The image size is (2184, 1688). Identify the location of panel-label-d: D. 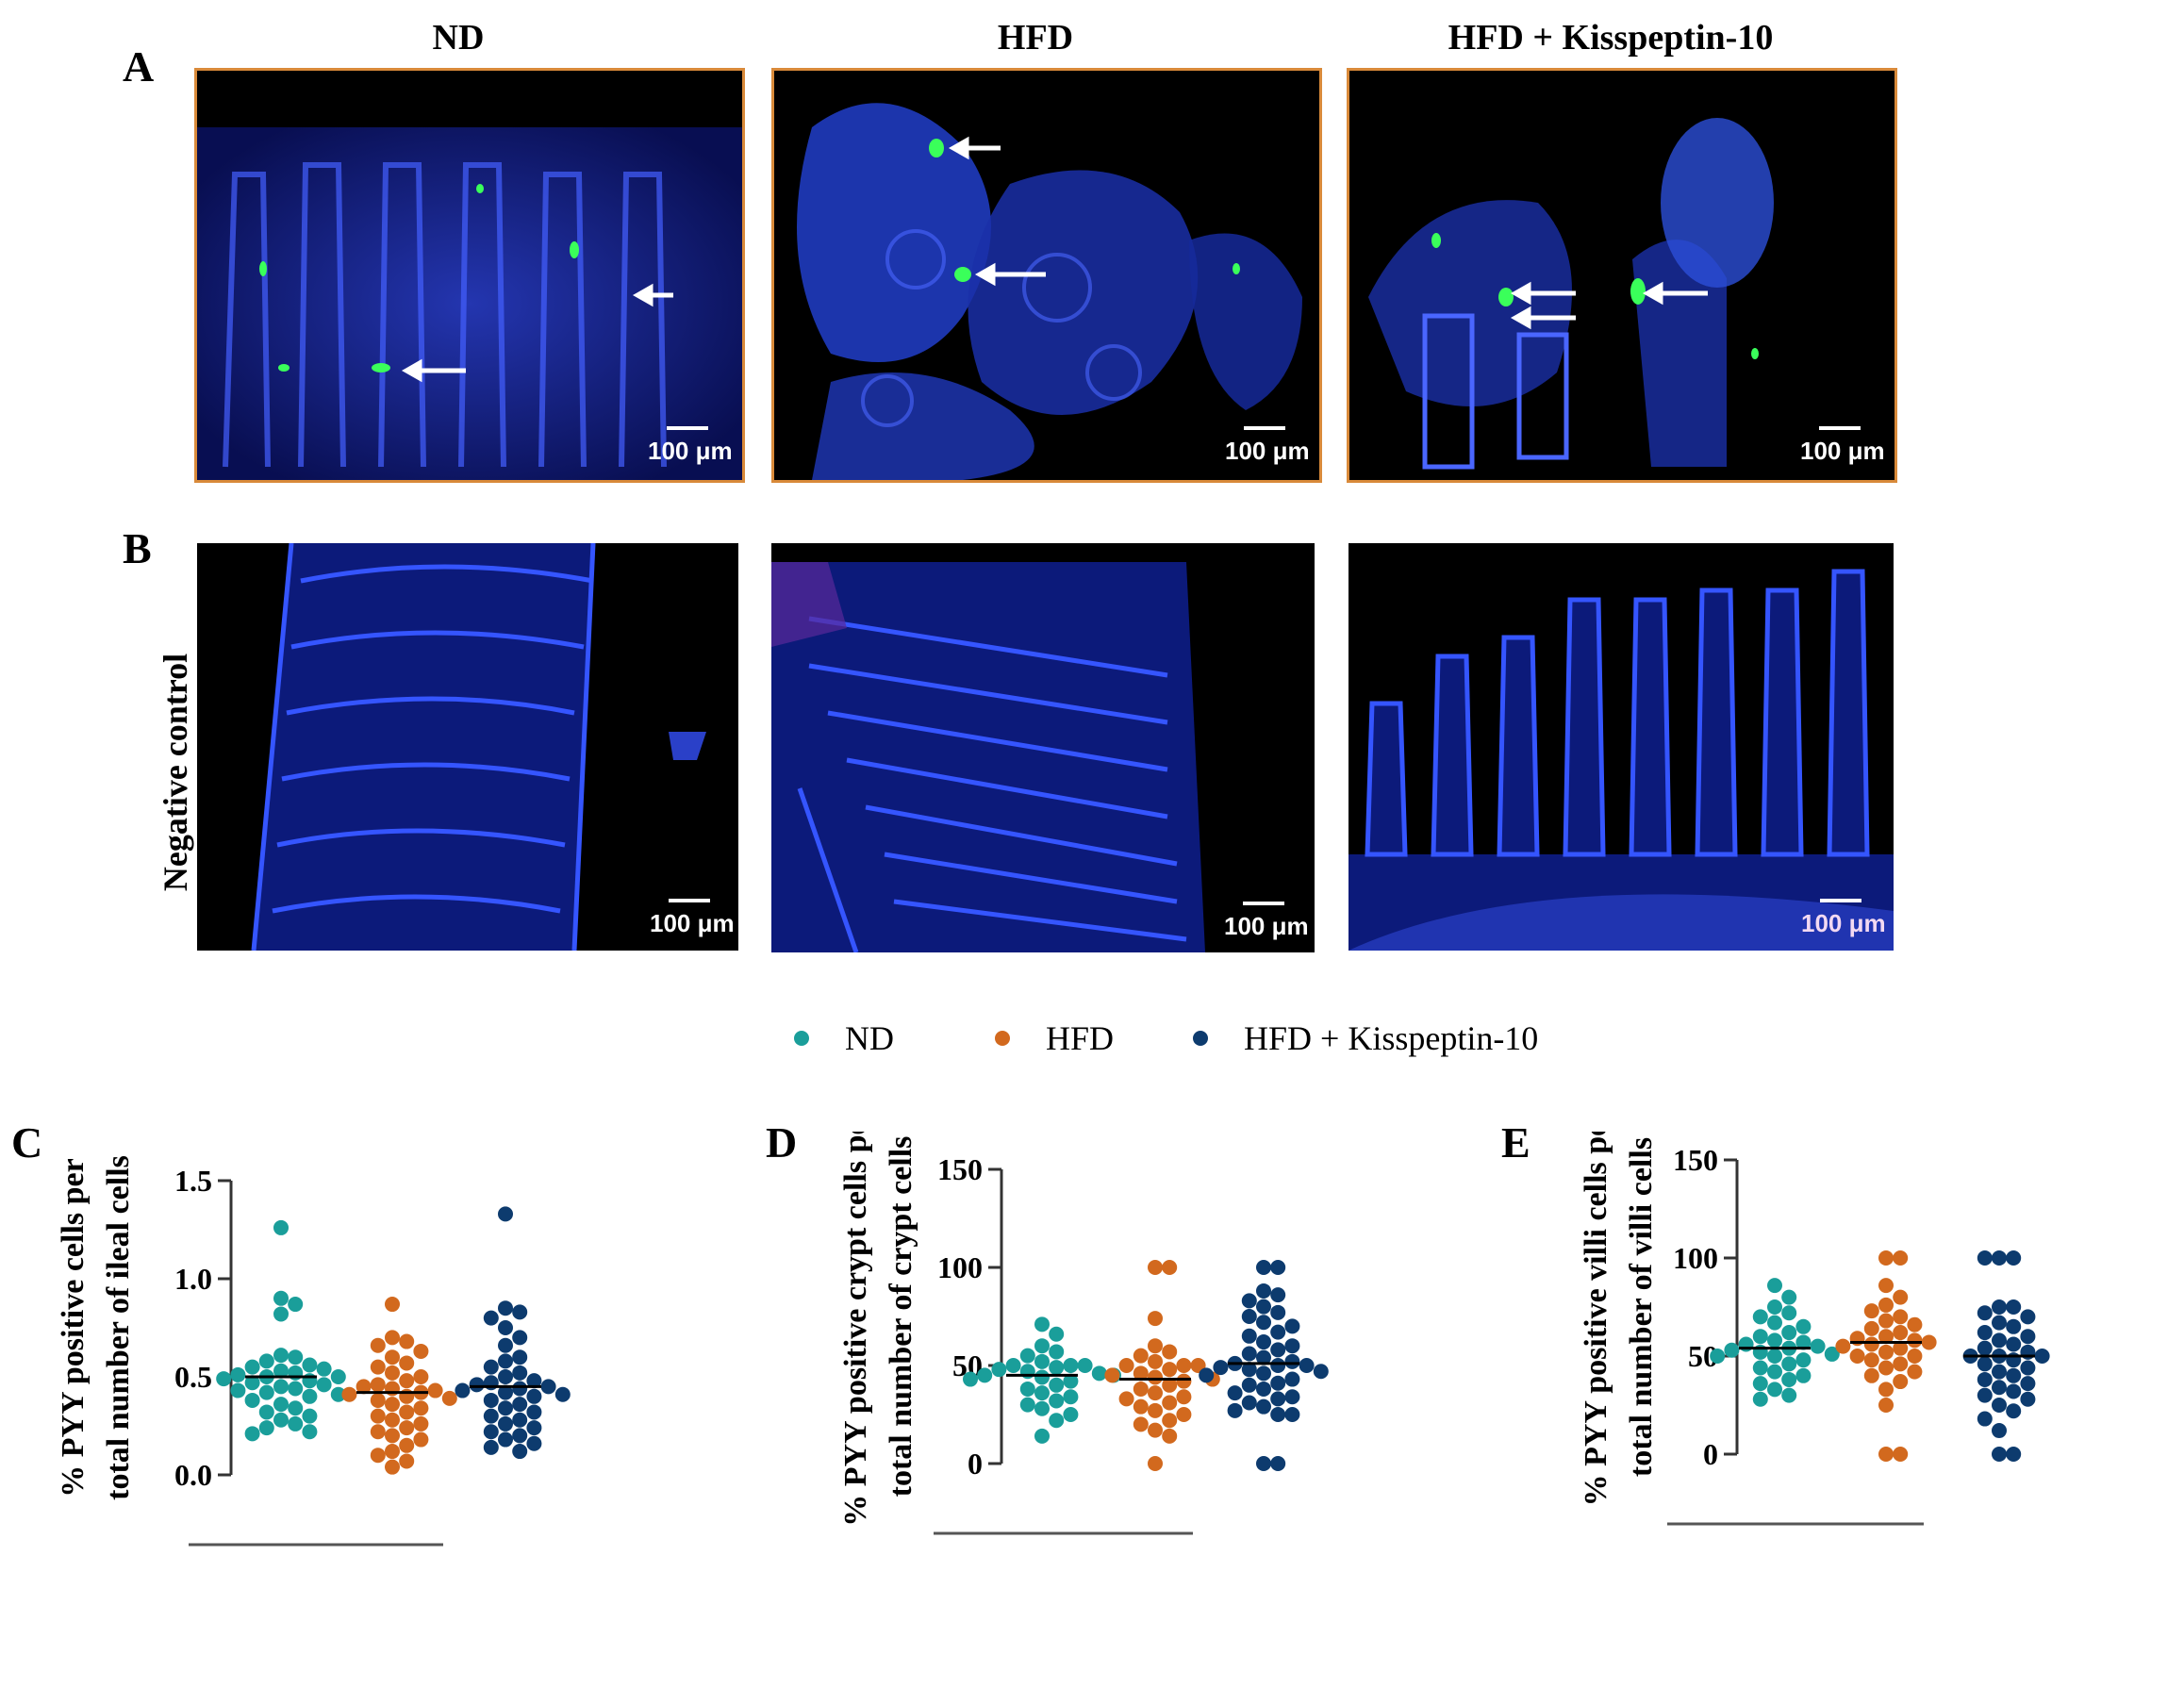
(782, 1142).